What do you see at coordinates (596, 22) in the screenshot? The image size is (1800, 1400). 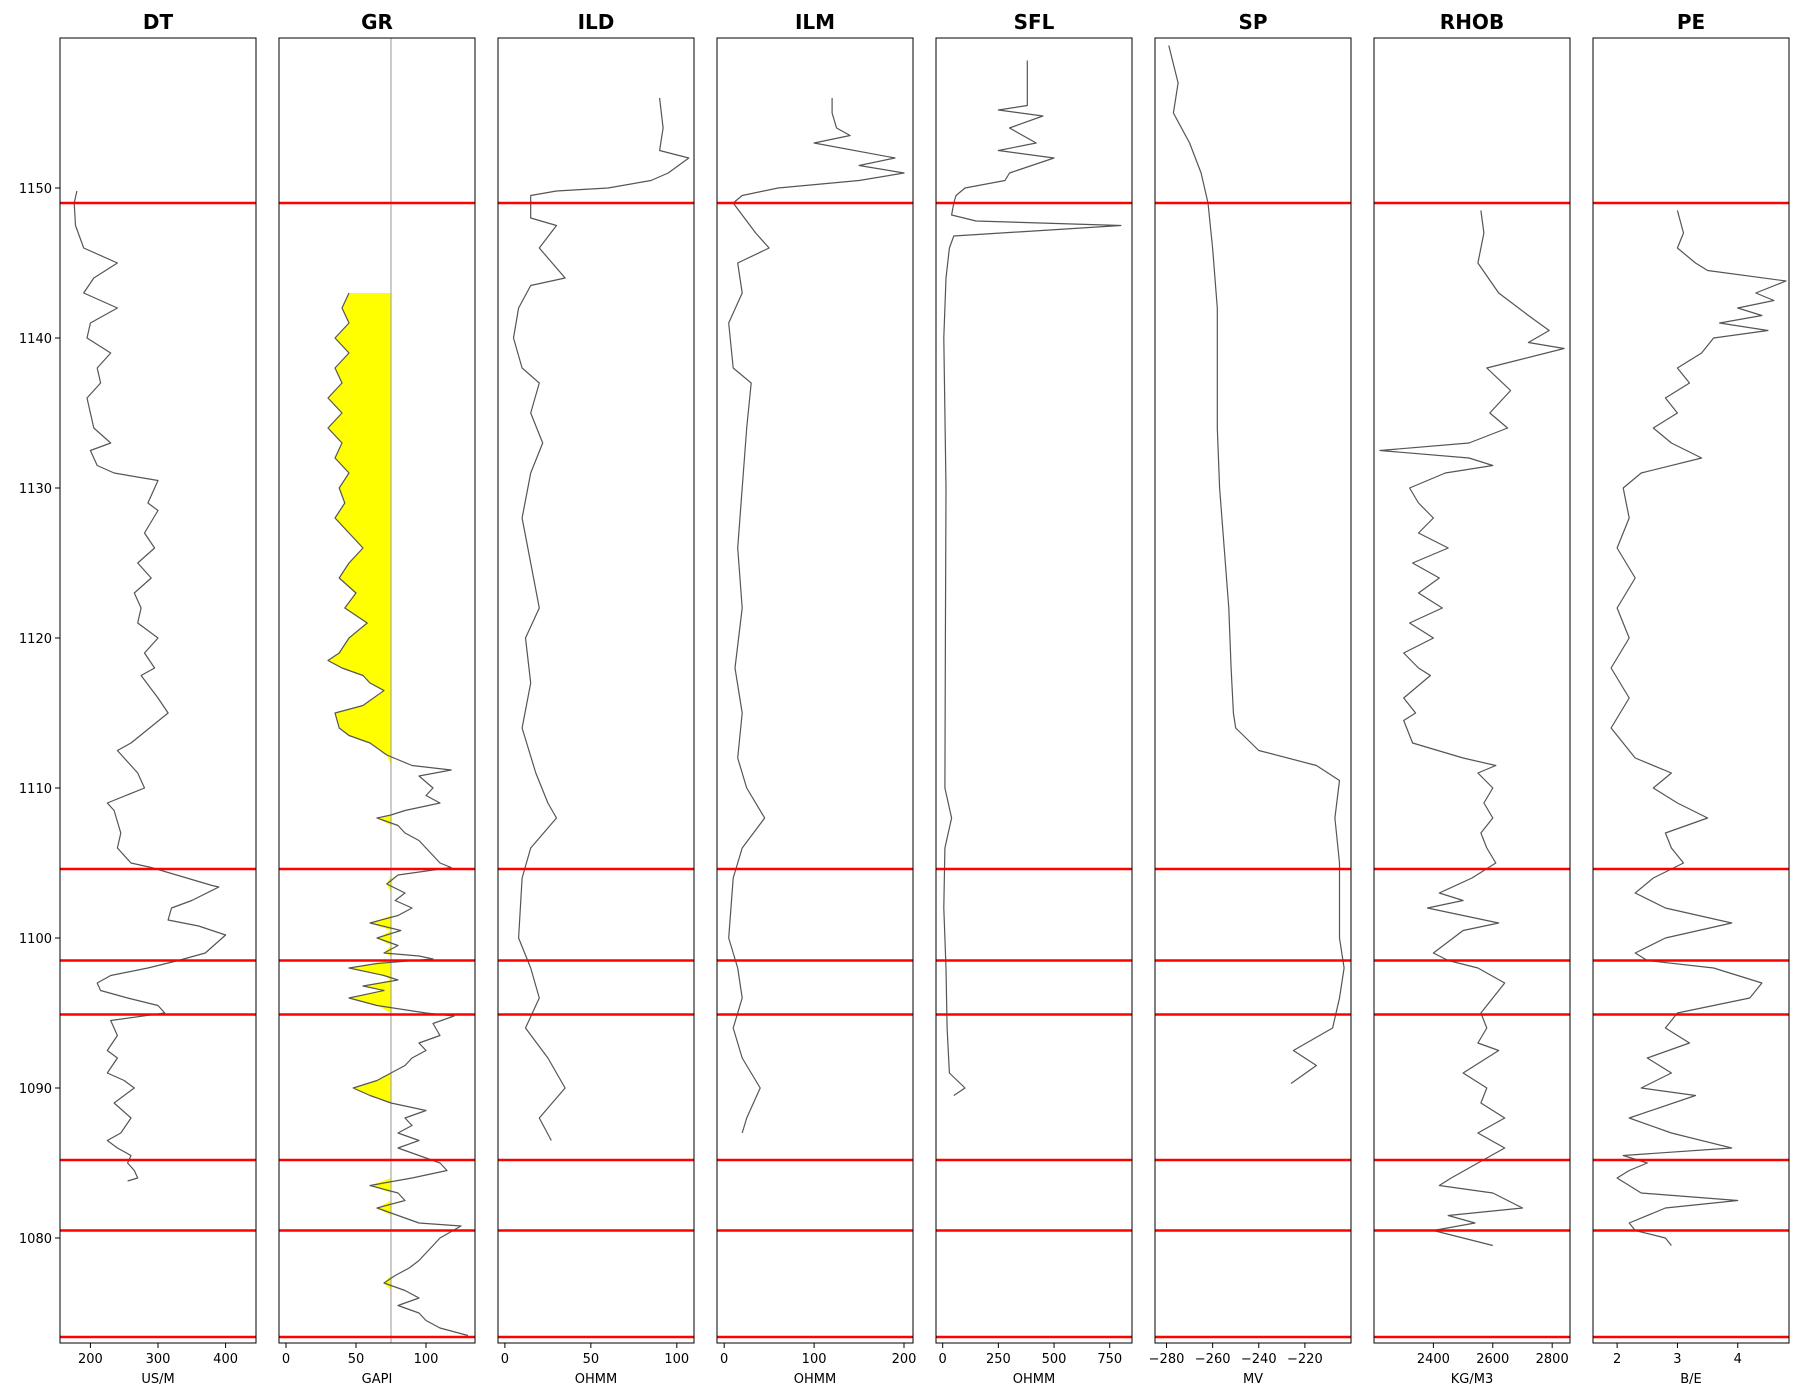 I see `track-title: ILD` at bounding box center [596, 22].